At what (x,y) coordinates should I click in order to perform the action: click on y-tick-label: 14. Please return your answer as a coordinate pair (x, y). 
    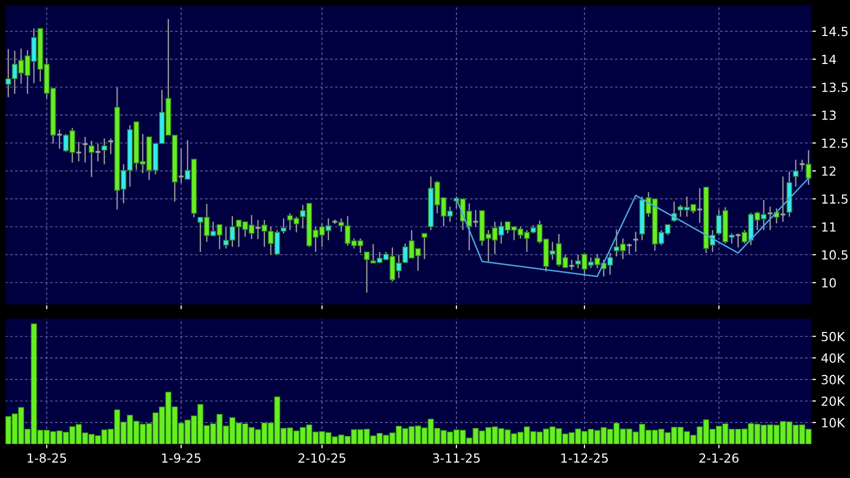
    Looking at the image, I should click on (829, 59).